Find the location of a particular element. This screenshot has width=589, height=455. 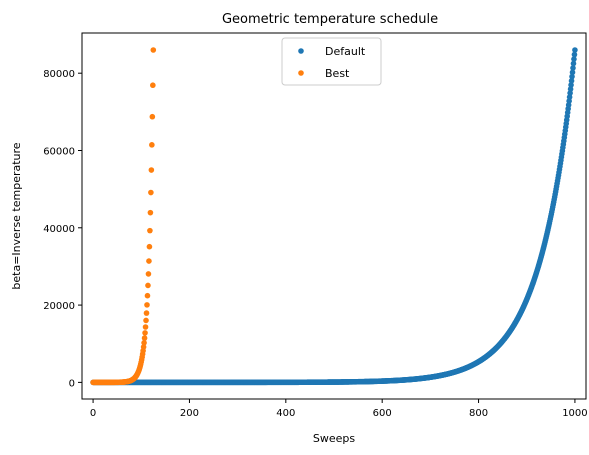

x-tick-label: 600 is located at coordinates (382, 413).